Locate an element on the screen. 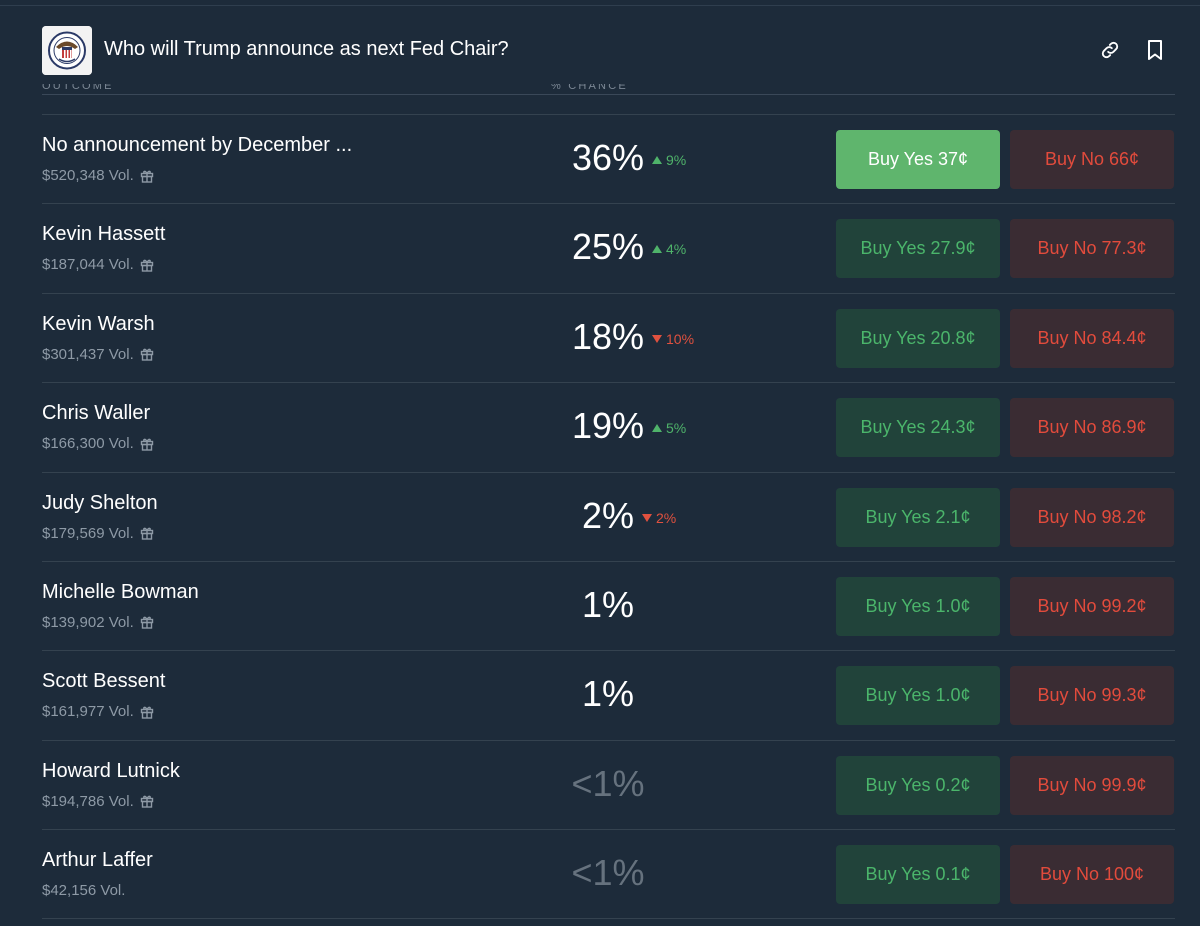 The width and height of the screenshot is (1200, 926). column-chance: % CHANCE is located at coordinates (589, 88).